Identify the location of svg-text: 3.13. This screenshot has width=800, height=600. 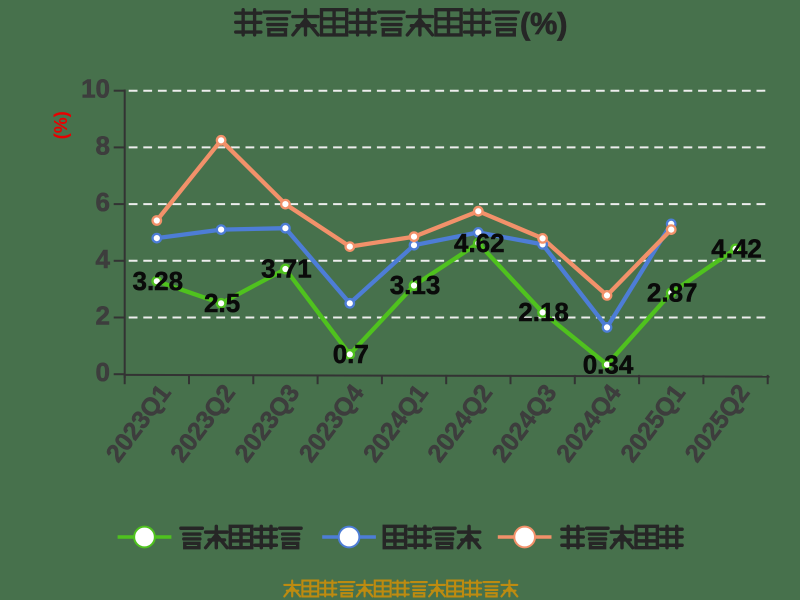
(415, 285).